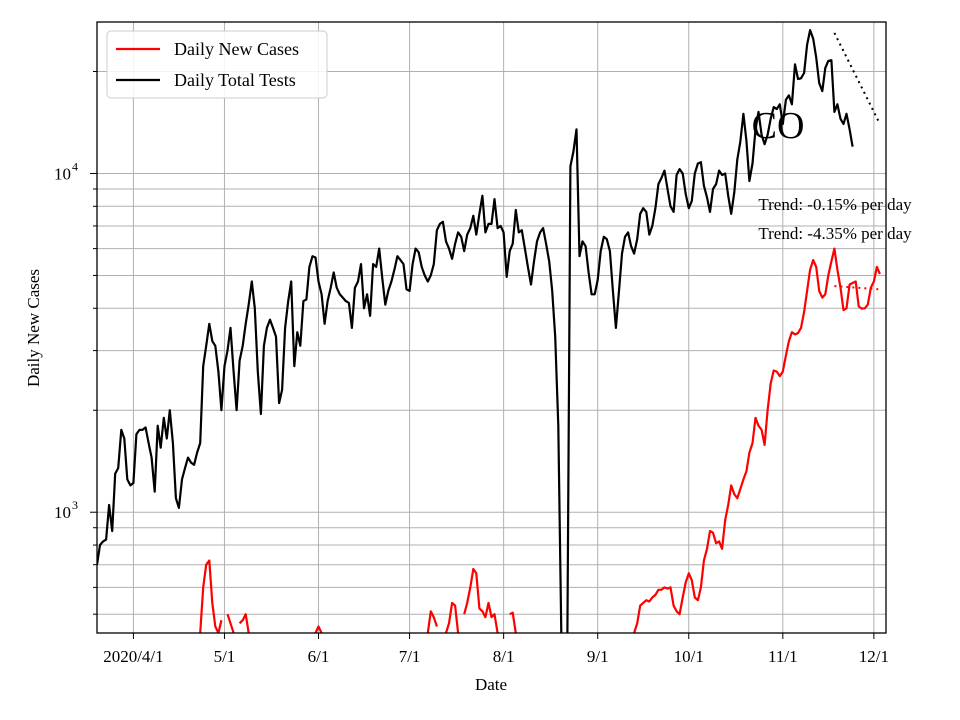 This screenshot has width=960, height=720. Describe the element at coordinates (504, 656) in the screenshot. I see `x-tick-label: 8/1` at that location.